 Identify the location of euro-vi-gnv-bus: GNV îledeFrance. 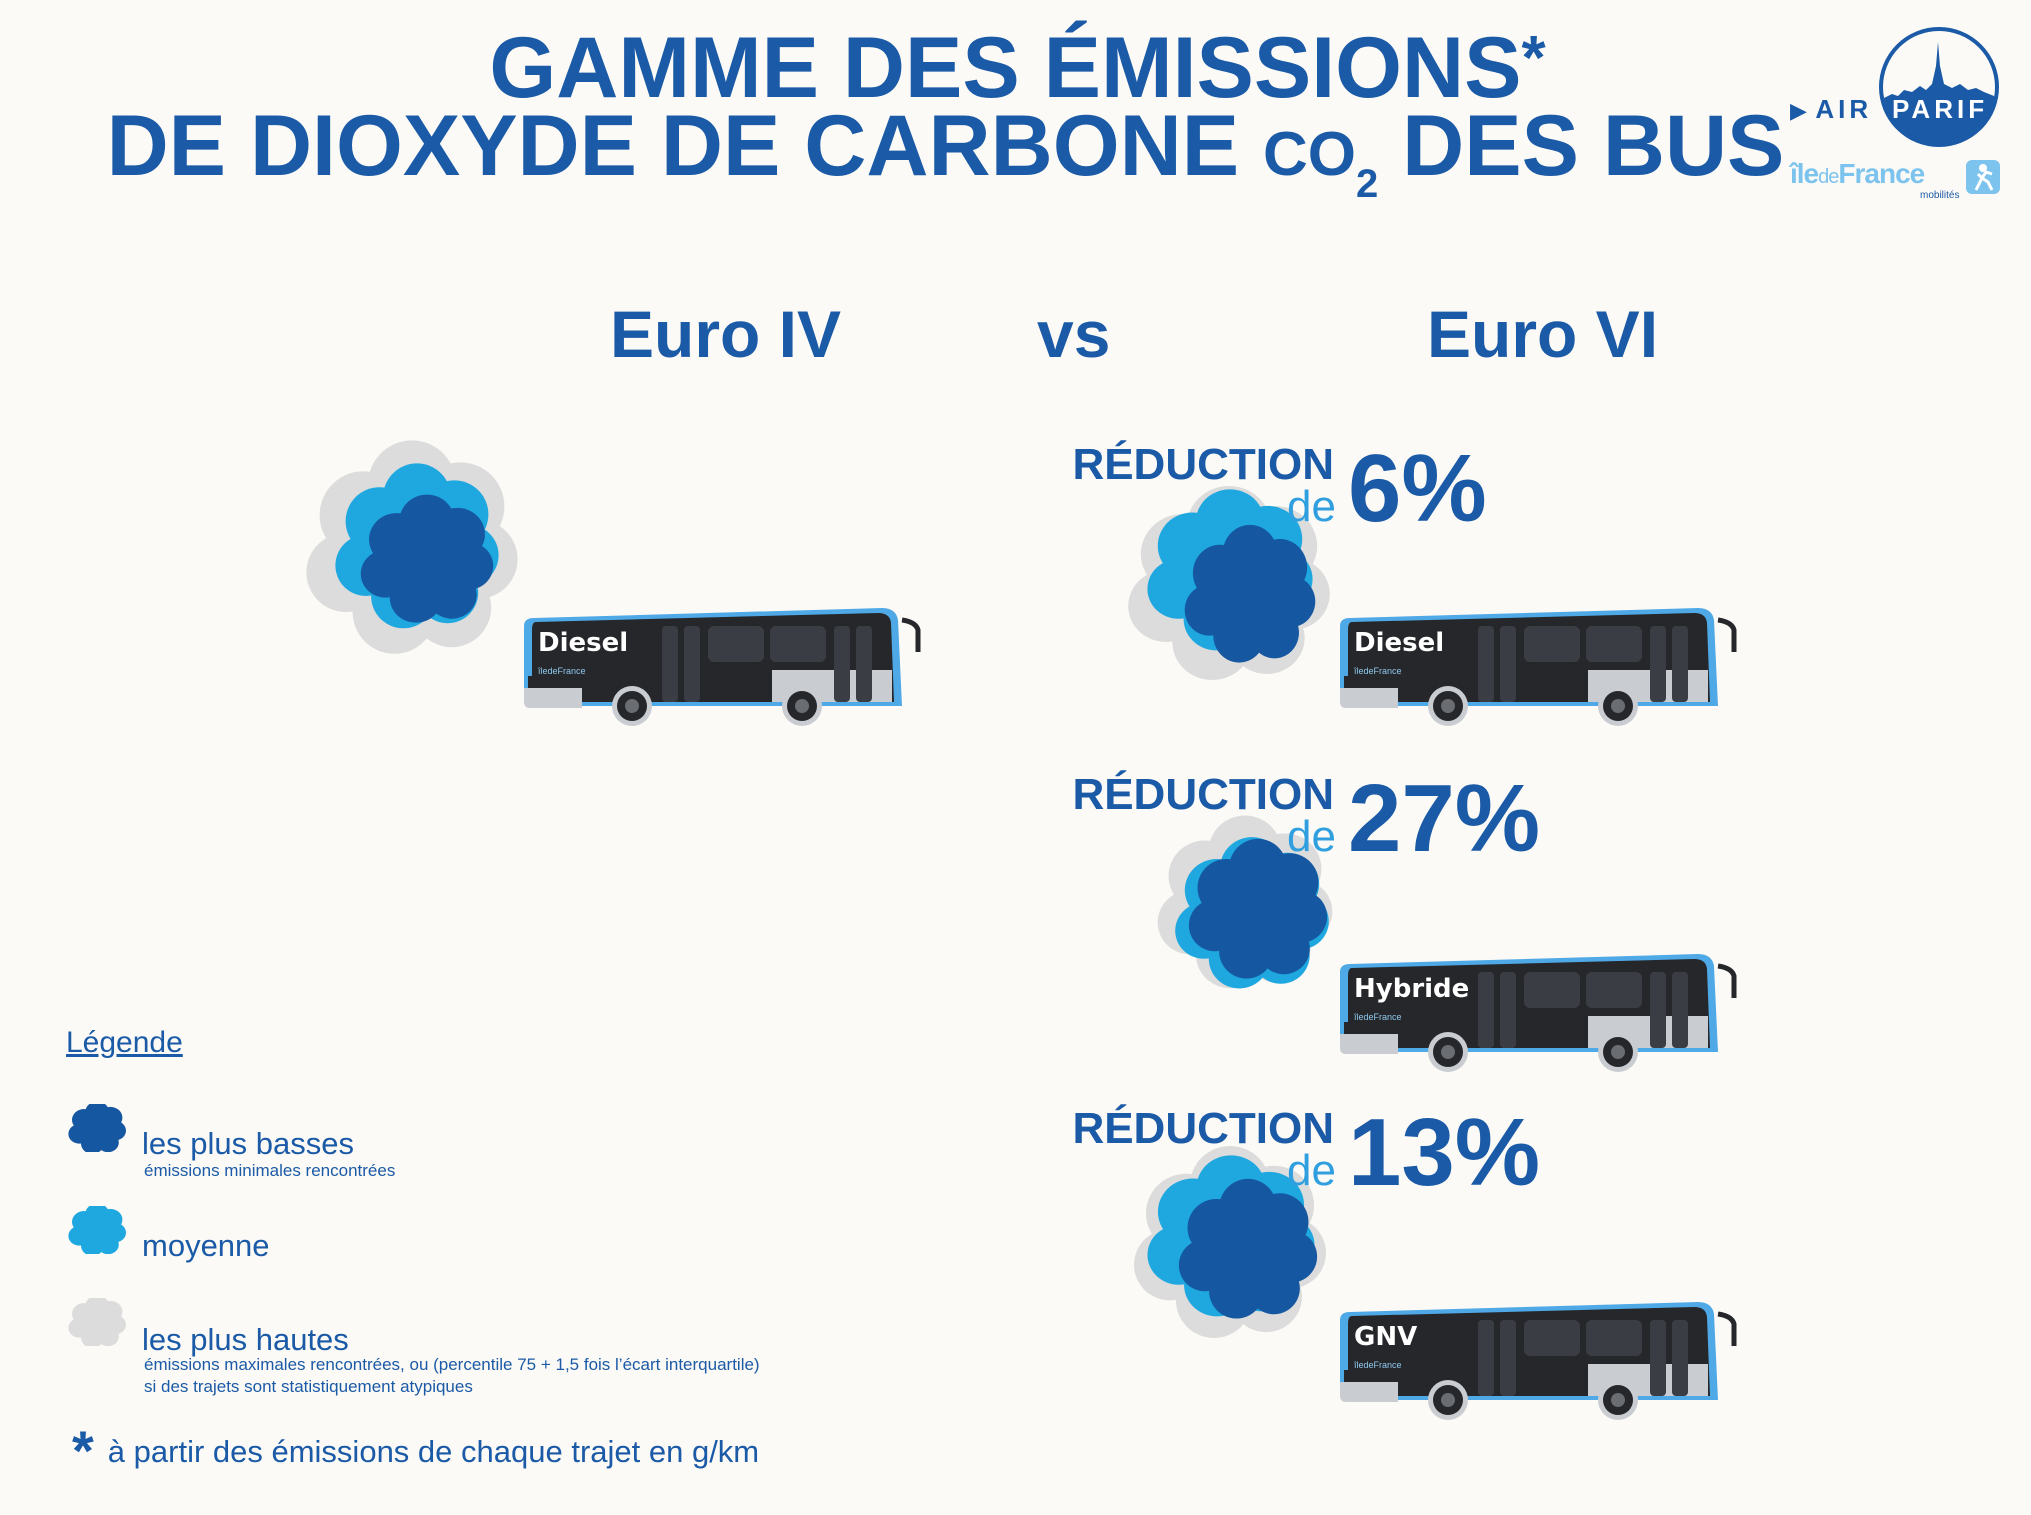
(1538, 1360).